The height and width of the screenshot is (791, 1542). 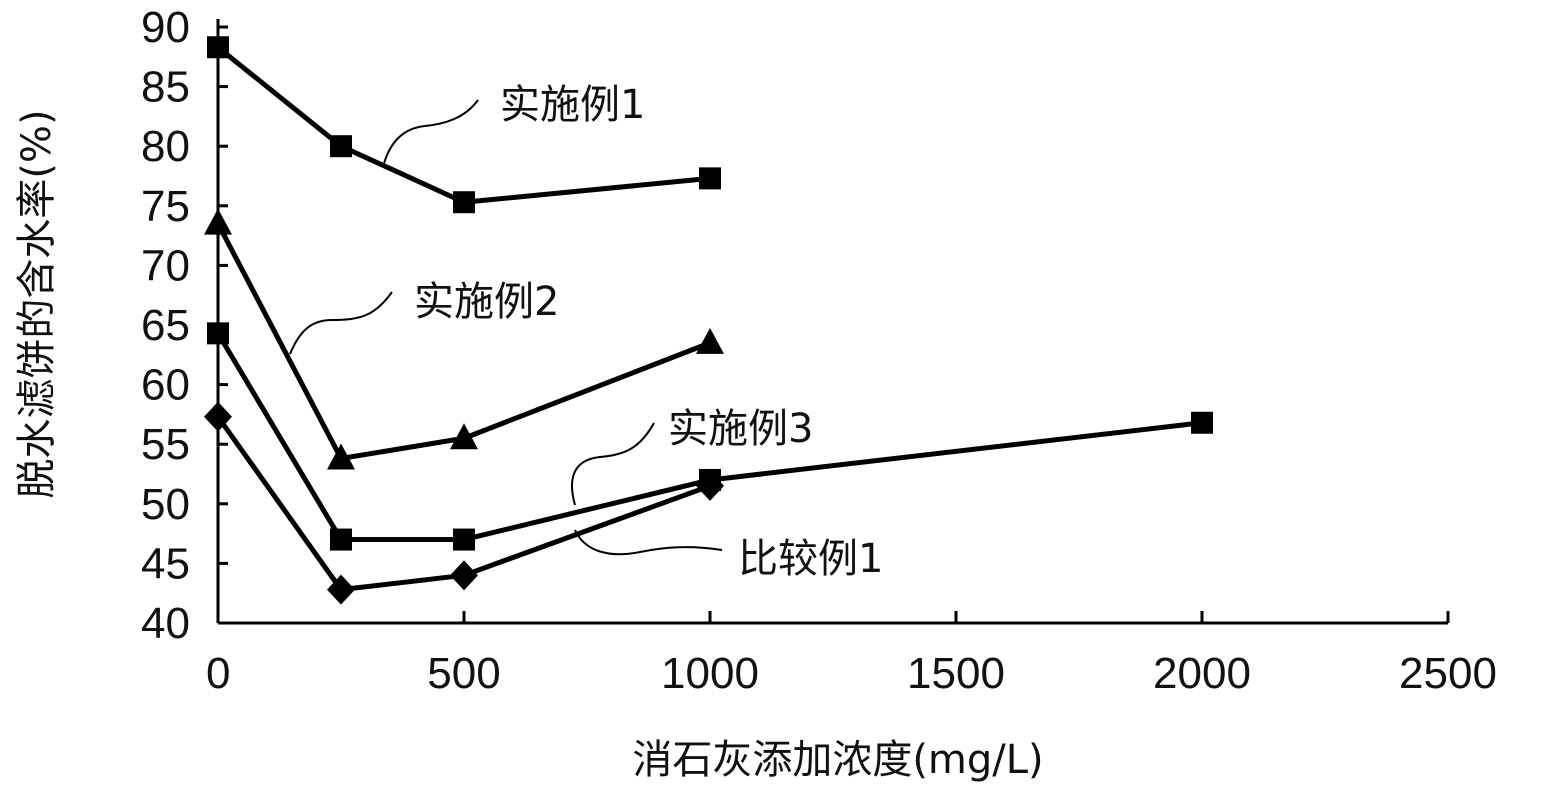 What do you see at coordinates (165, 563) in the screenshot?
I see `y-tick-label: 45` at bounding box center [165, 563].